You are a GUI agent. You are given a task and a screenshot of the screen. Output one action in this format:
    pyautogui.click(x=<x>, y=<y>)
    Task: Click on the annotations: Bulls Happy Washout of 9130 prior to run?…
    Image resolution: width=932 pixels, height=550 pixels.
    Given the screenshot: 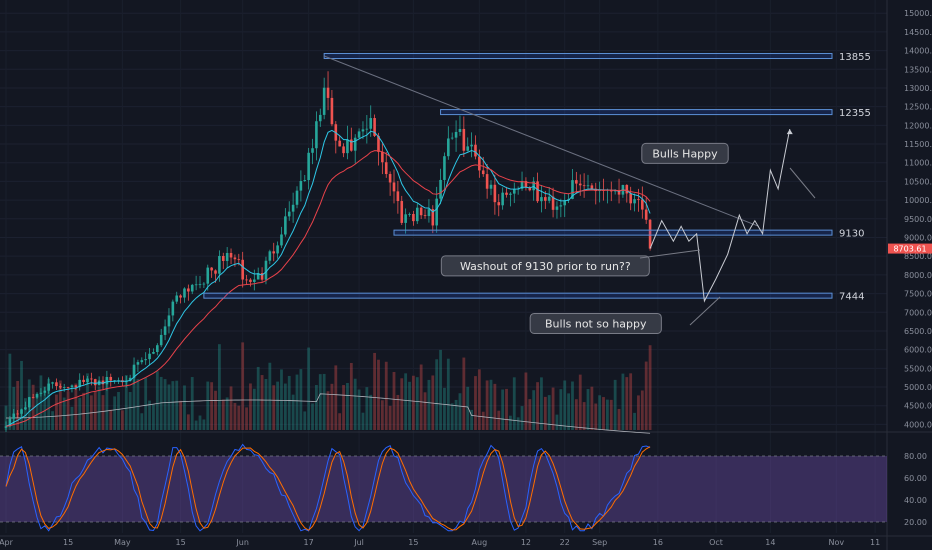 What is the action you would take?
    pyautogui.click(x=628, y=238)
    